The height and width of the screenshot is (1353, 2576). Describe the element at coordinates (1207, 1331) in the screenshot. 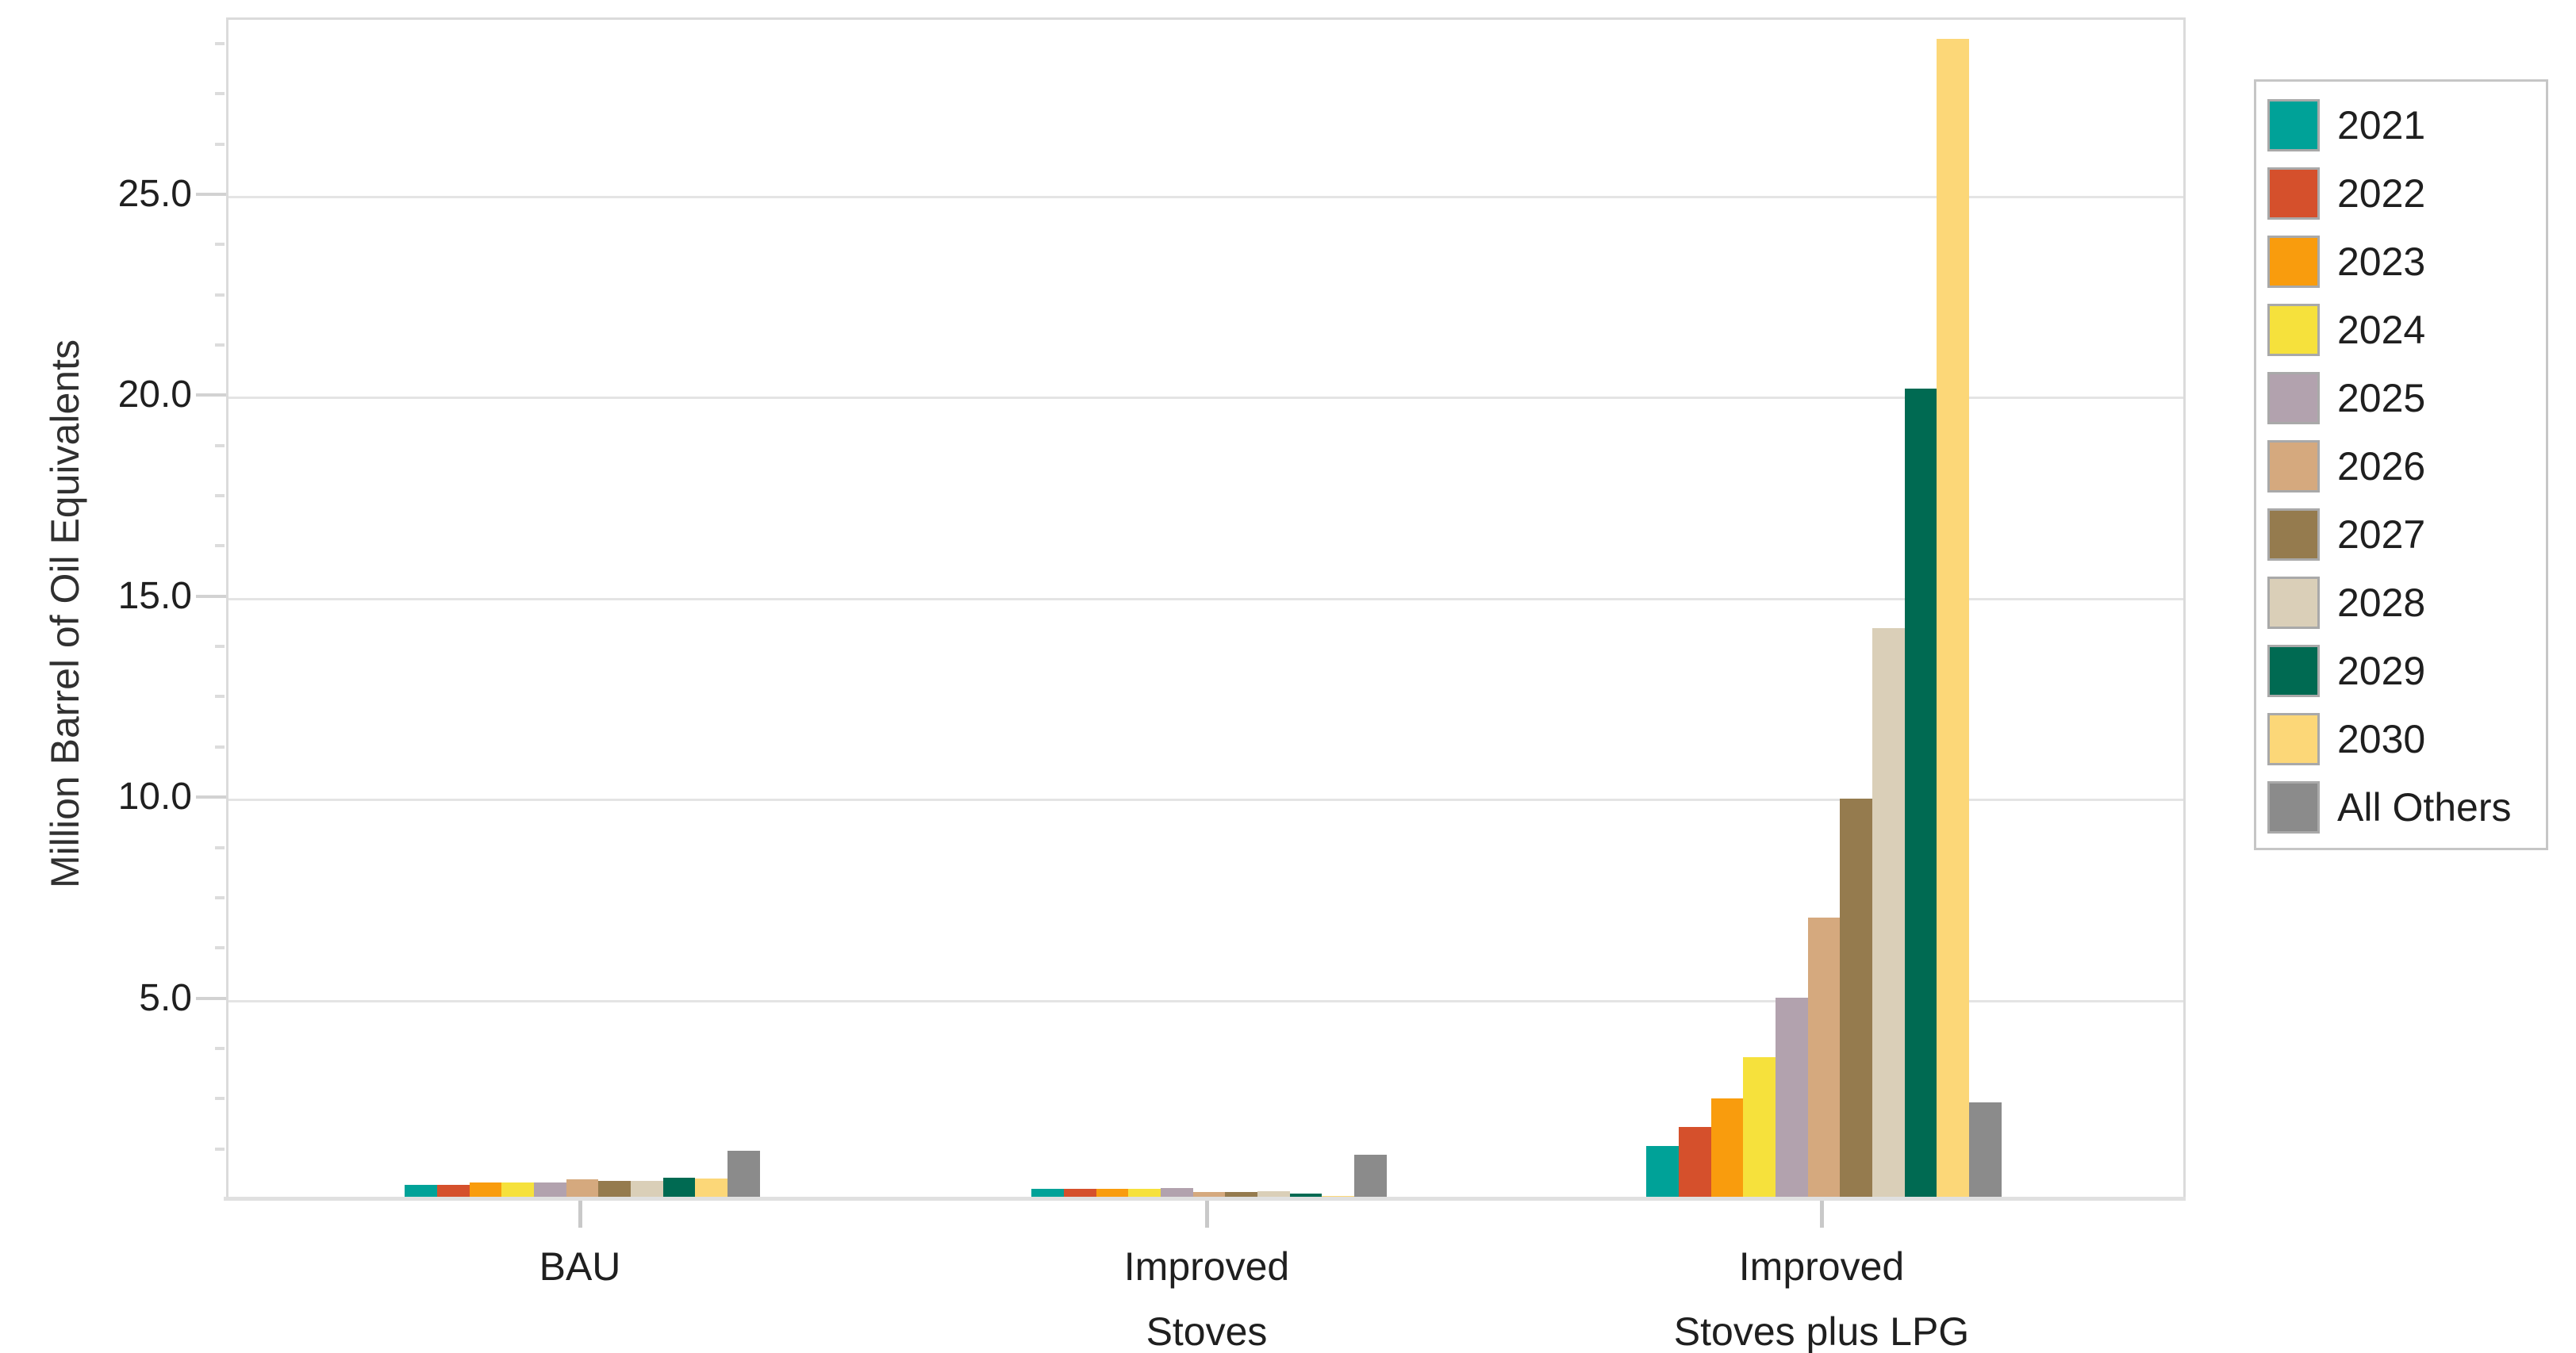

I see `x-category-label-line: Stoves` at that location.